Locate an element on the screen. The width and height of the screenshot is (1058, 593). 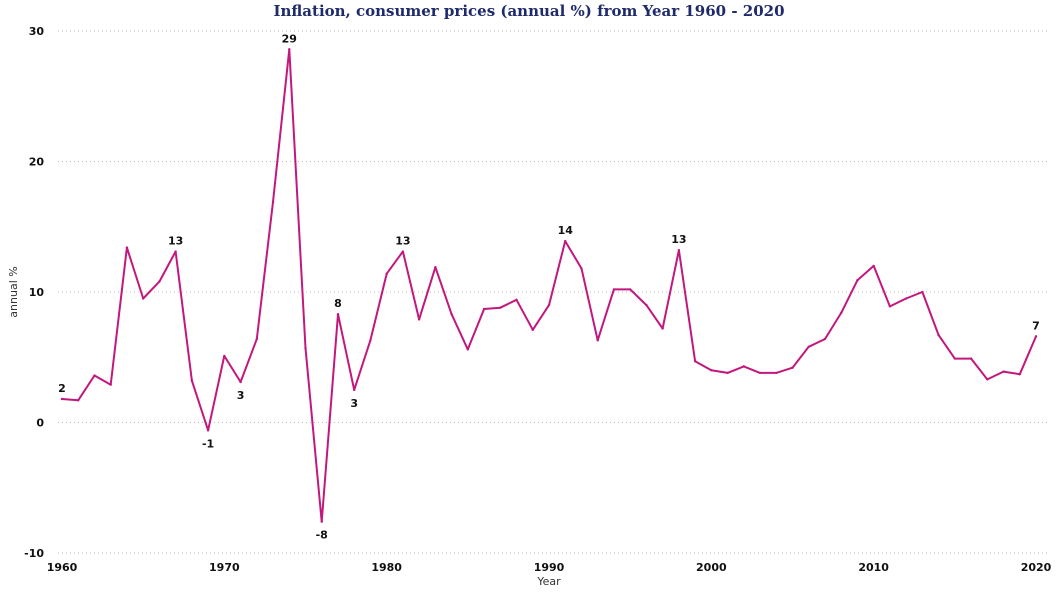
x-axis-ticks: 1960 1970 1980 1990 2000 2010 2020 is located at coordinates (549, 567).